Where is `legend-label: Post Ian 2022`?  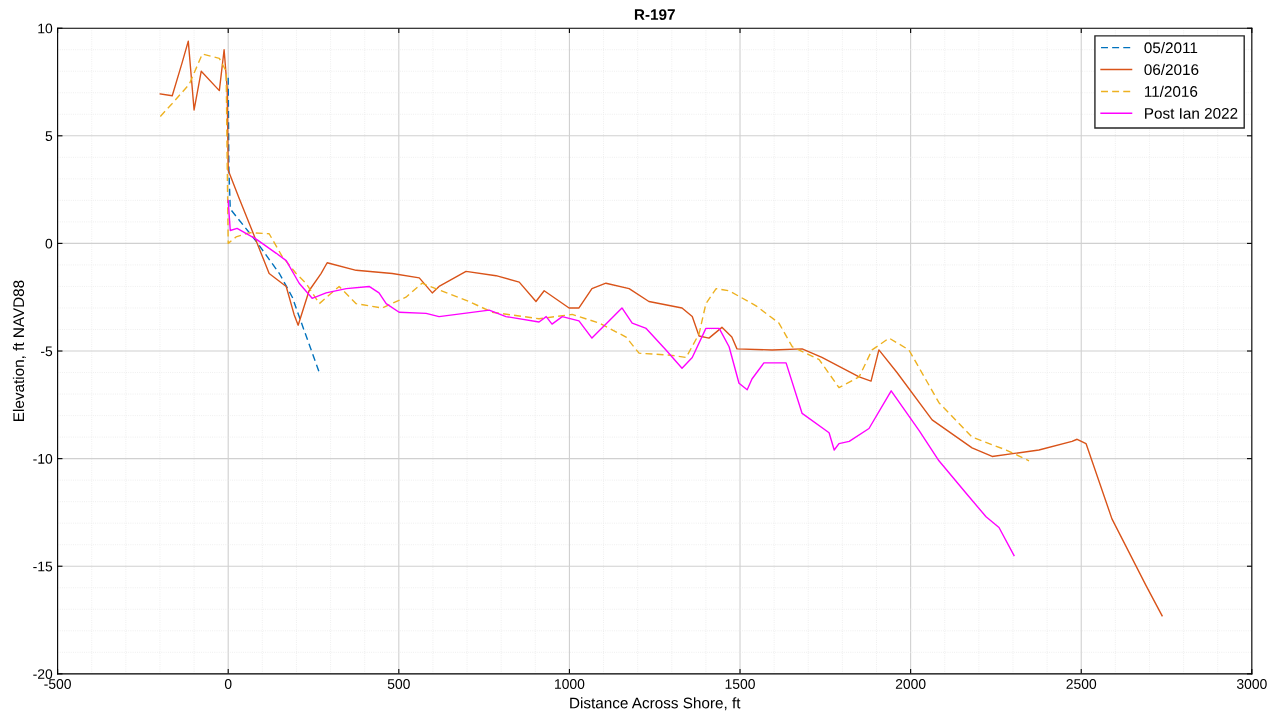
legend-label: Post Ian 2022 is located at coordinates (1191, 113).